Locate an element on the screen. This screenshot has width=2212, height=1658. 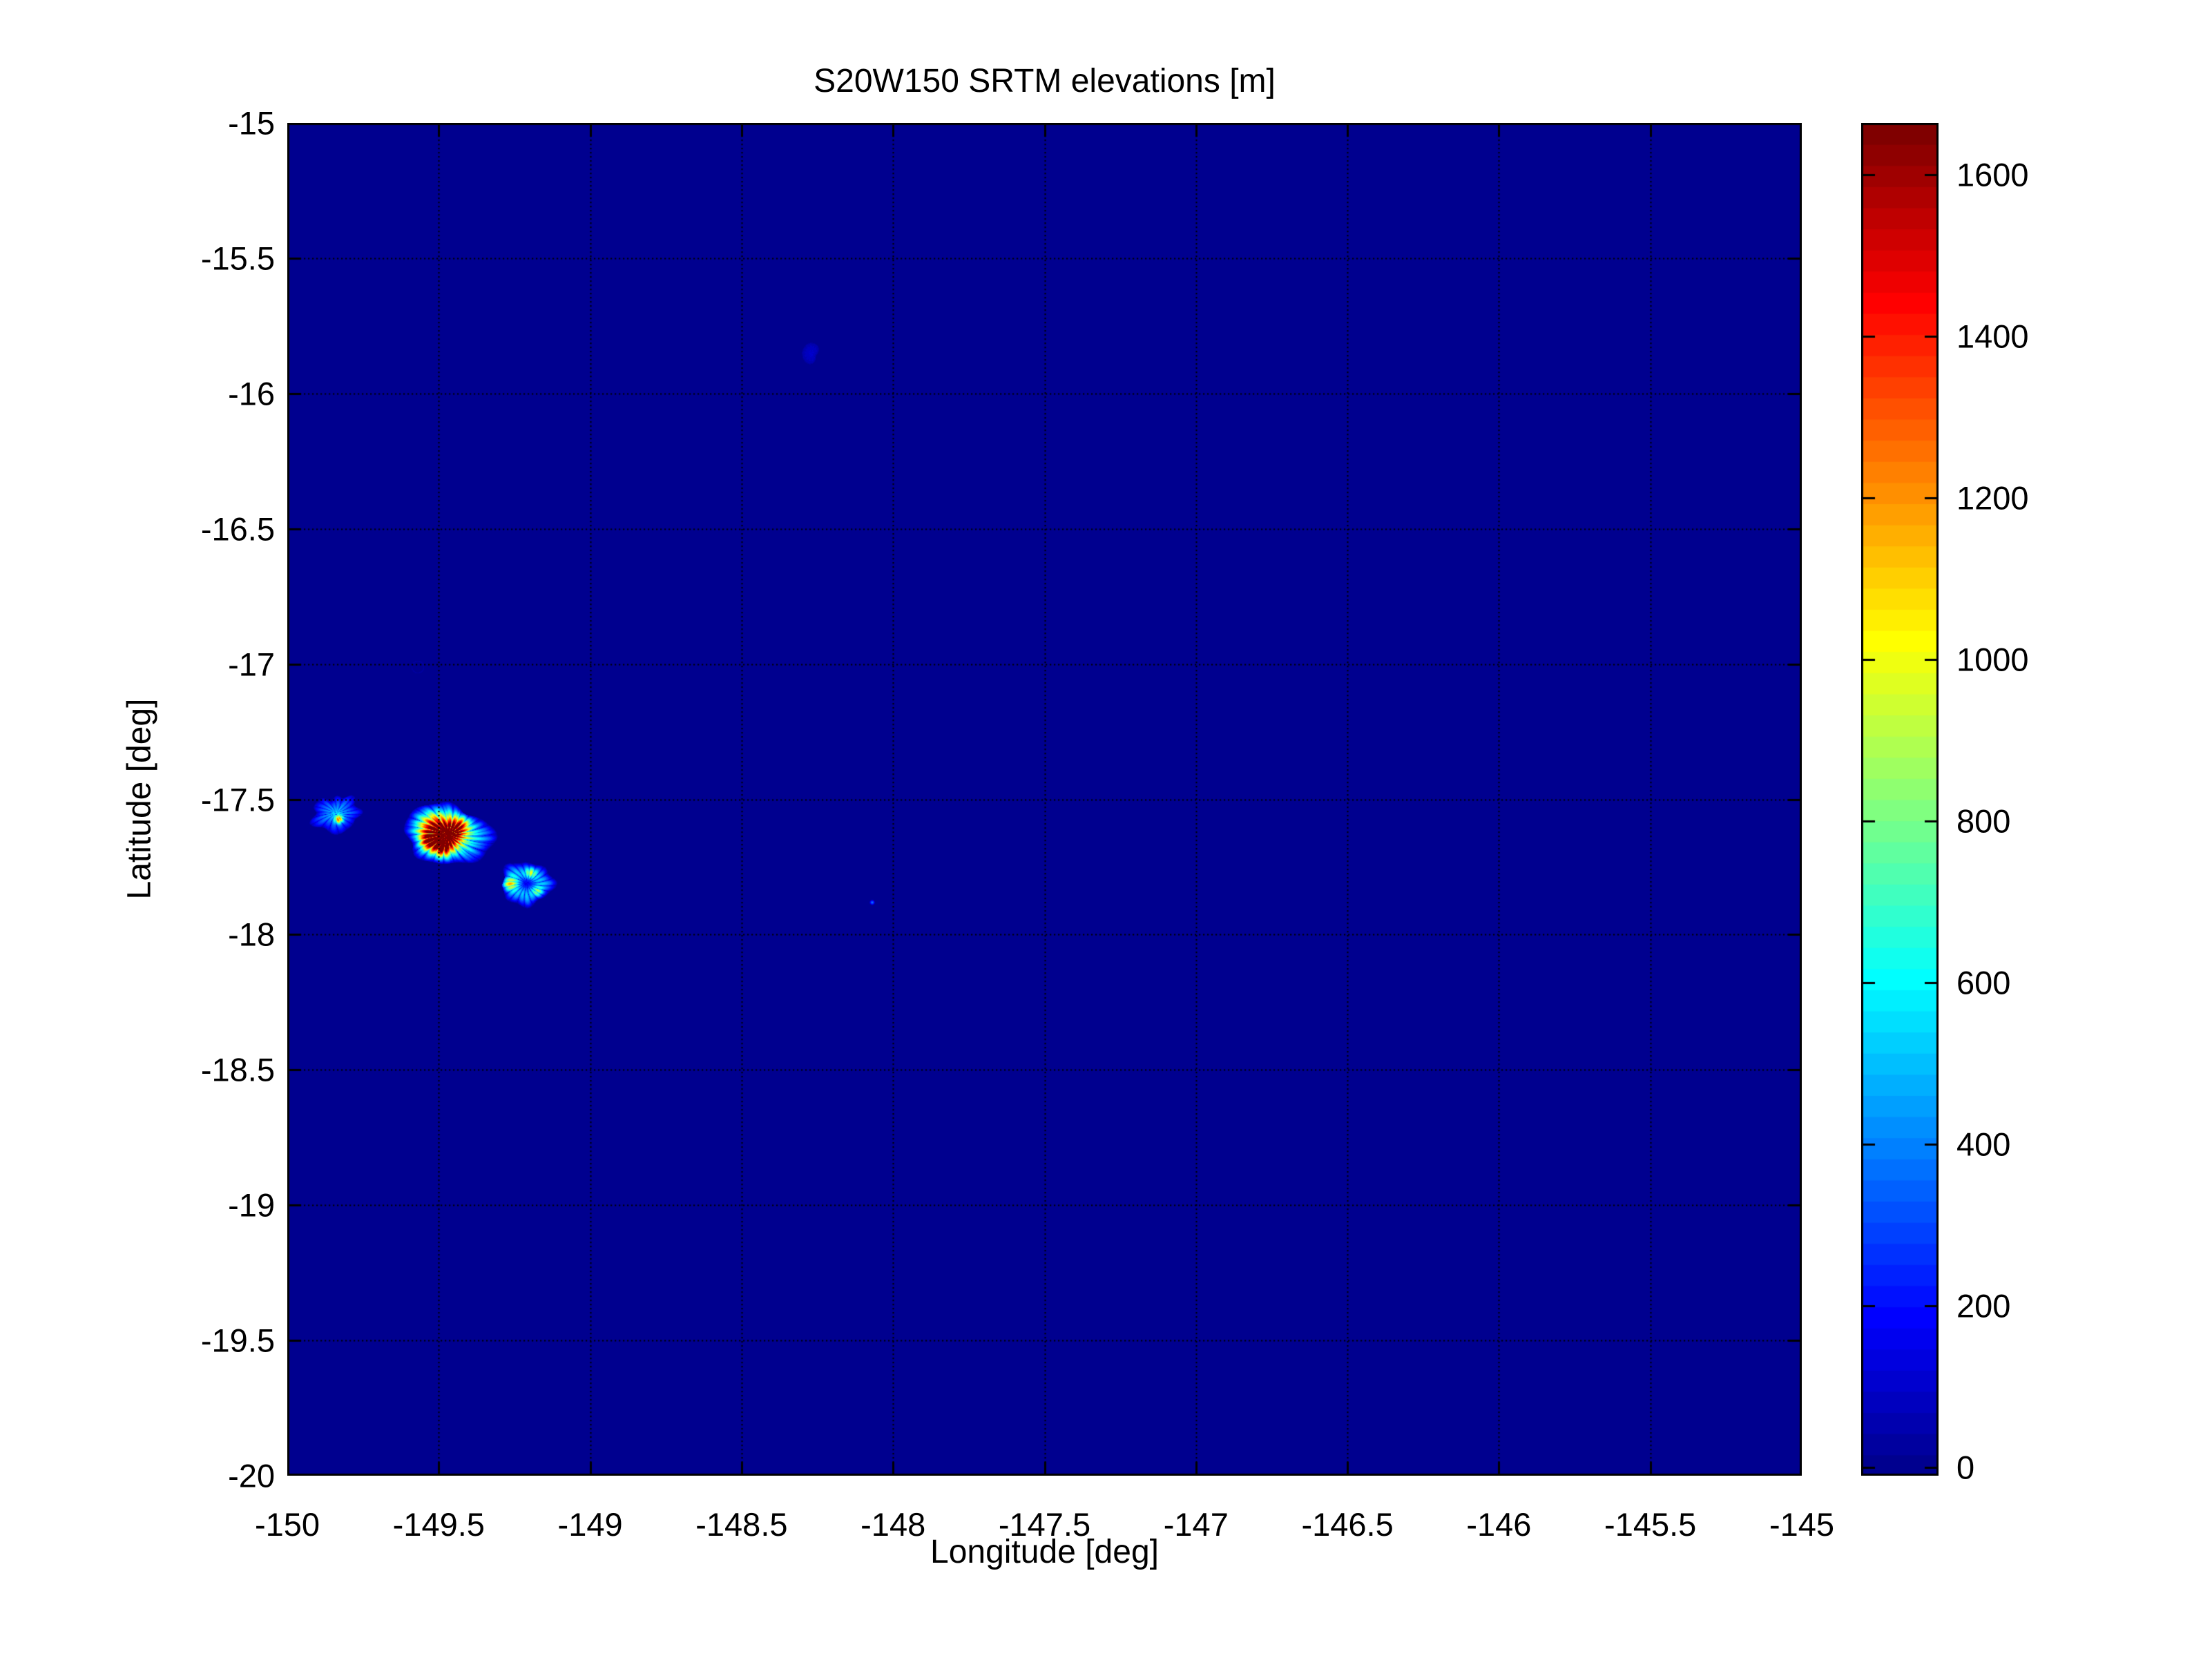
x-tick-label: -148 is located at coordinates (893, 1525).